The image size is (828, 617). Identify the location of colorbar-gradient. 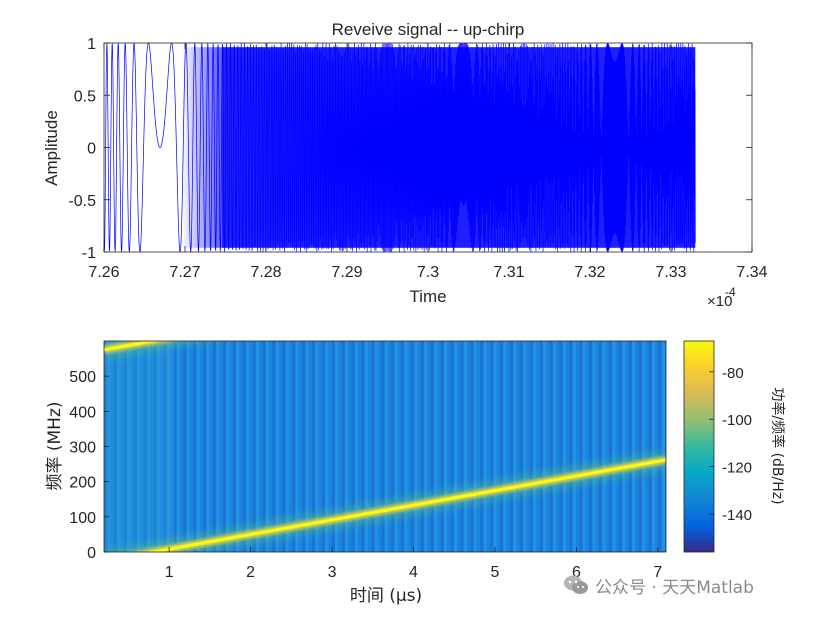
(699, 446).